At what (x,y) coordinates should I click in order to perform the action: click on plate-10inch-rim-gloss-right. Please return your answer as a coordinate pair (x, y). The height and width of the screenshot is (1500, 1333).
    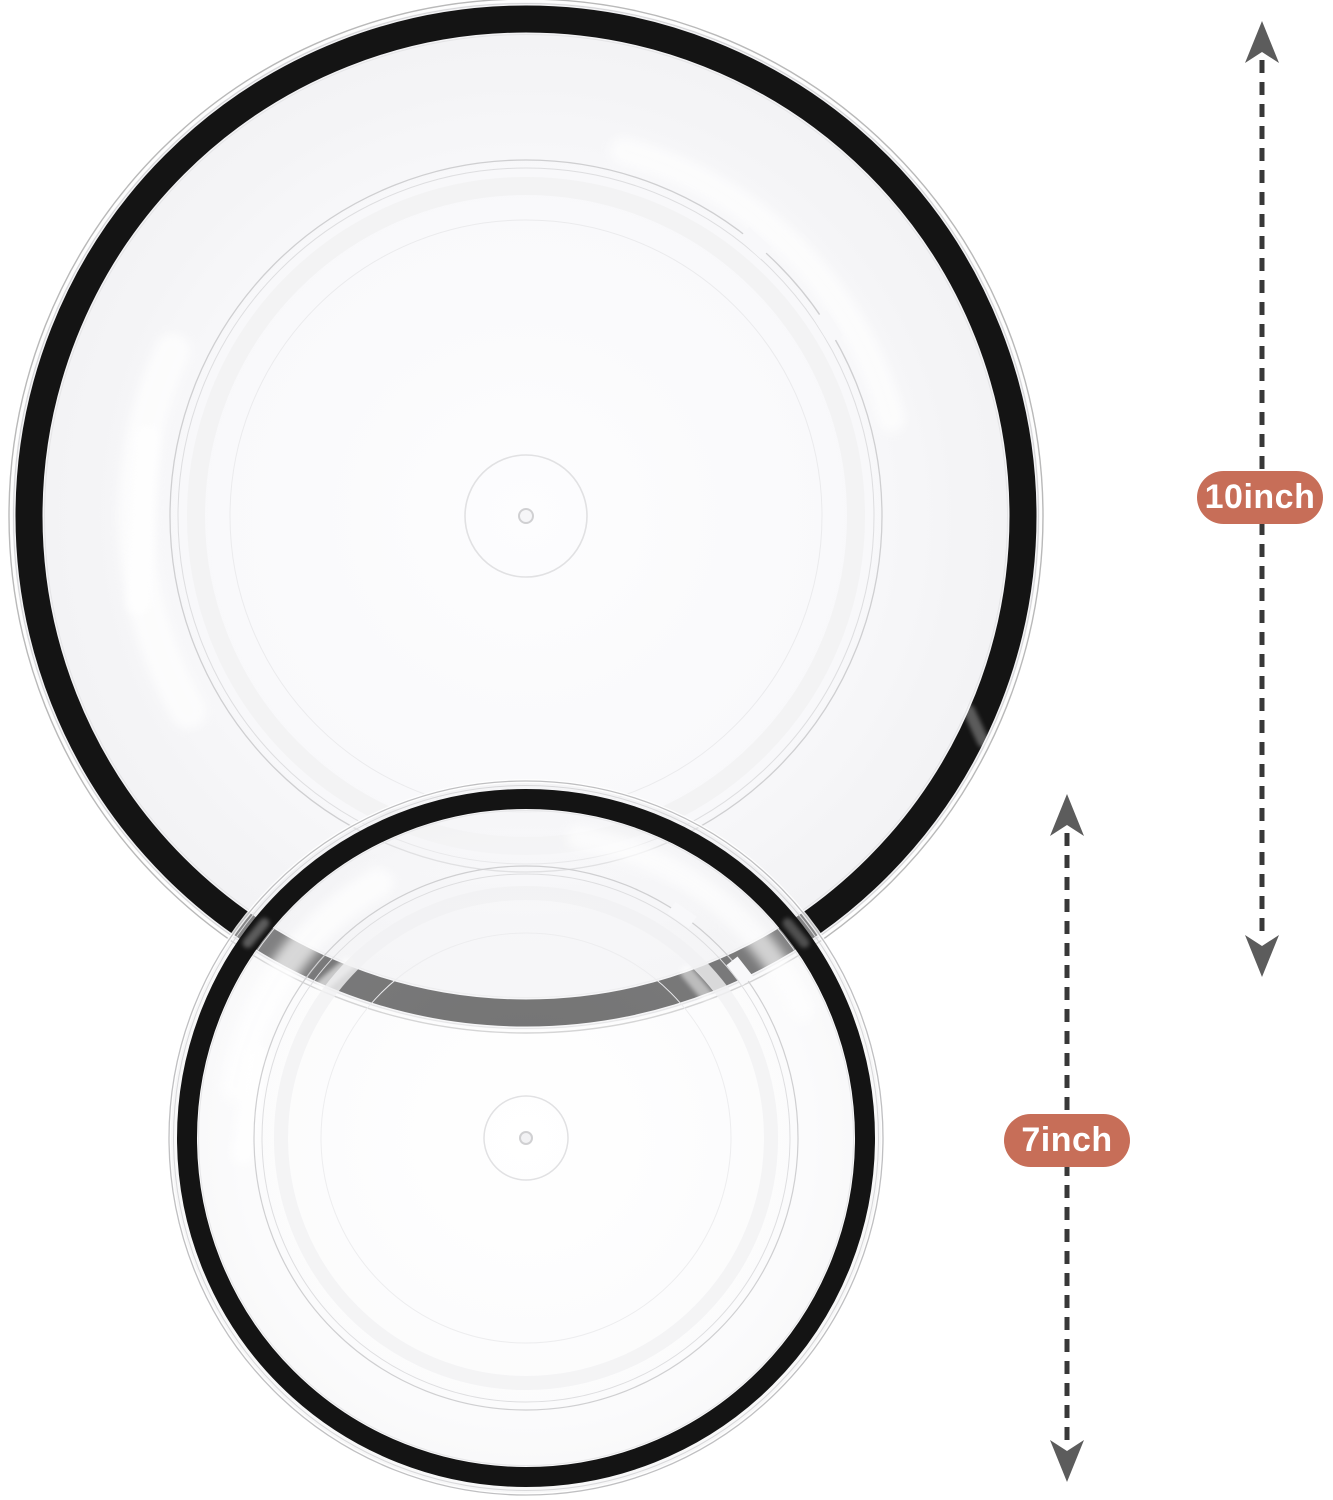
    Looking at the image, I should click on (757, 284).